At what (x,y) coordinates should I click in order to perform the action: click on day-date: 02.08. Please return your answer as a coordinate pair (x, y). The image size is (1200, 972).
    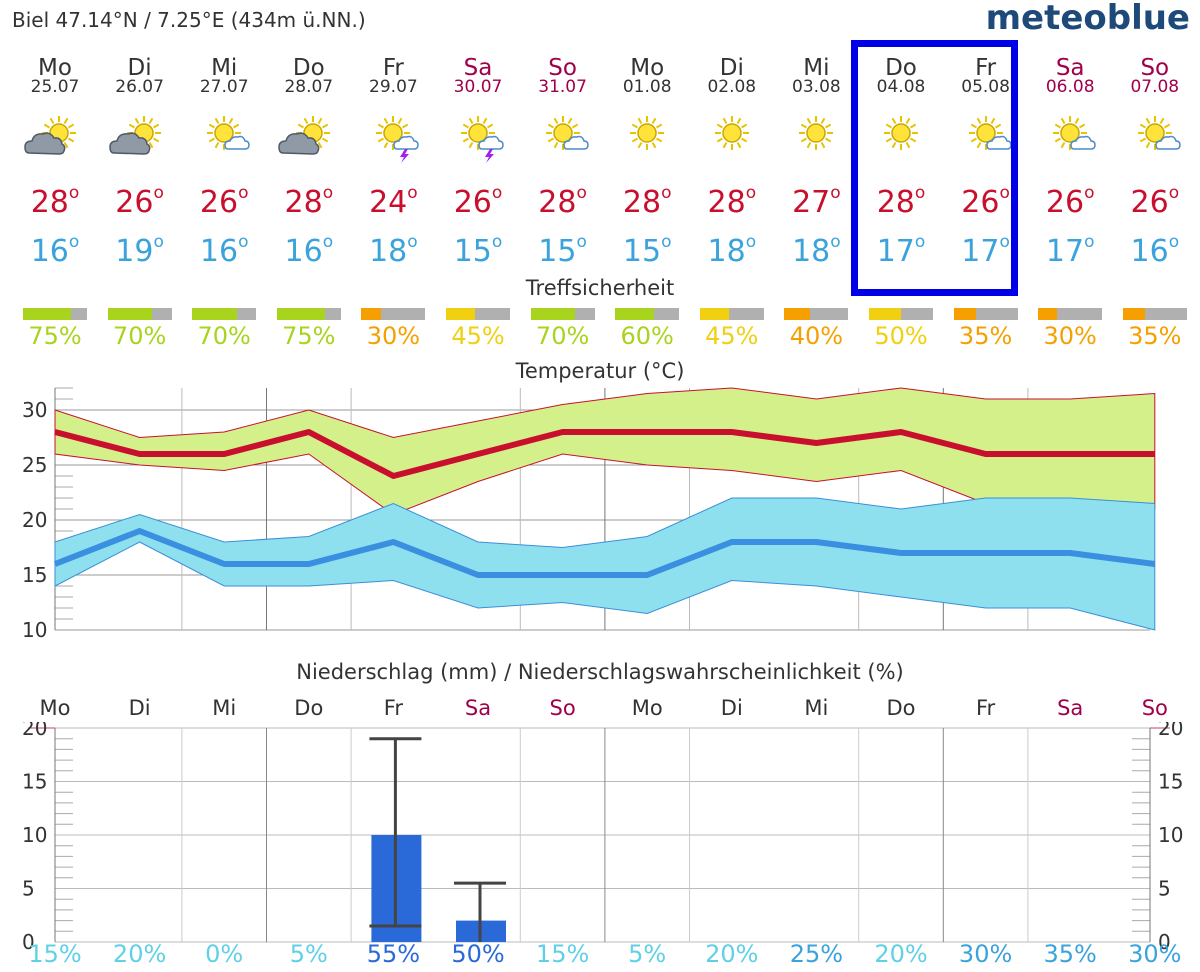
    Looking at the image, I should click on (732, 87).